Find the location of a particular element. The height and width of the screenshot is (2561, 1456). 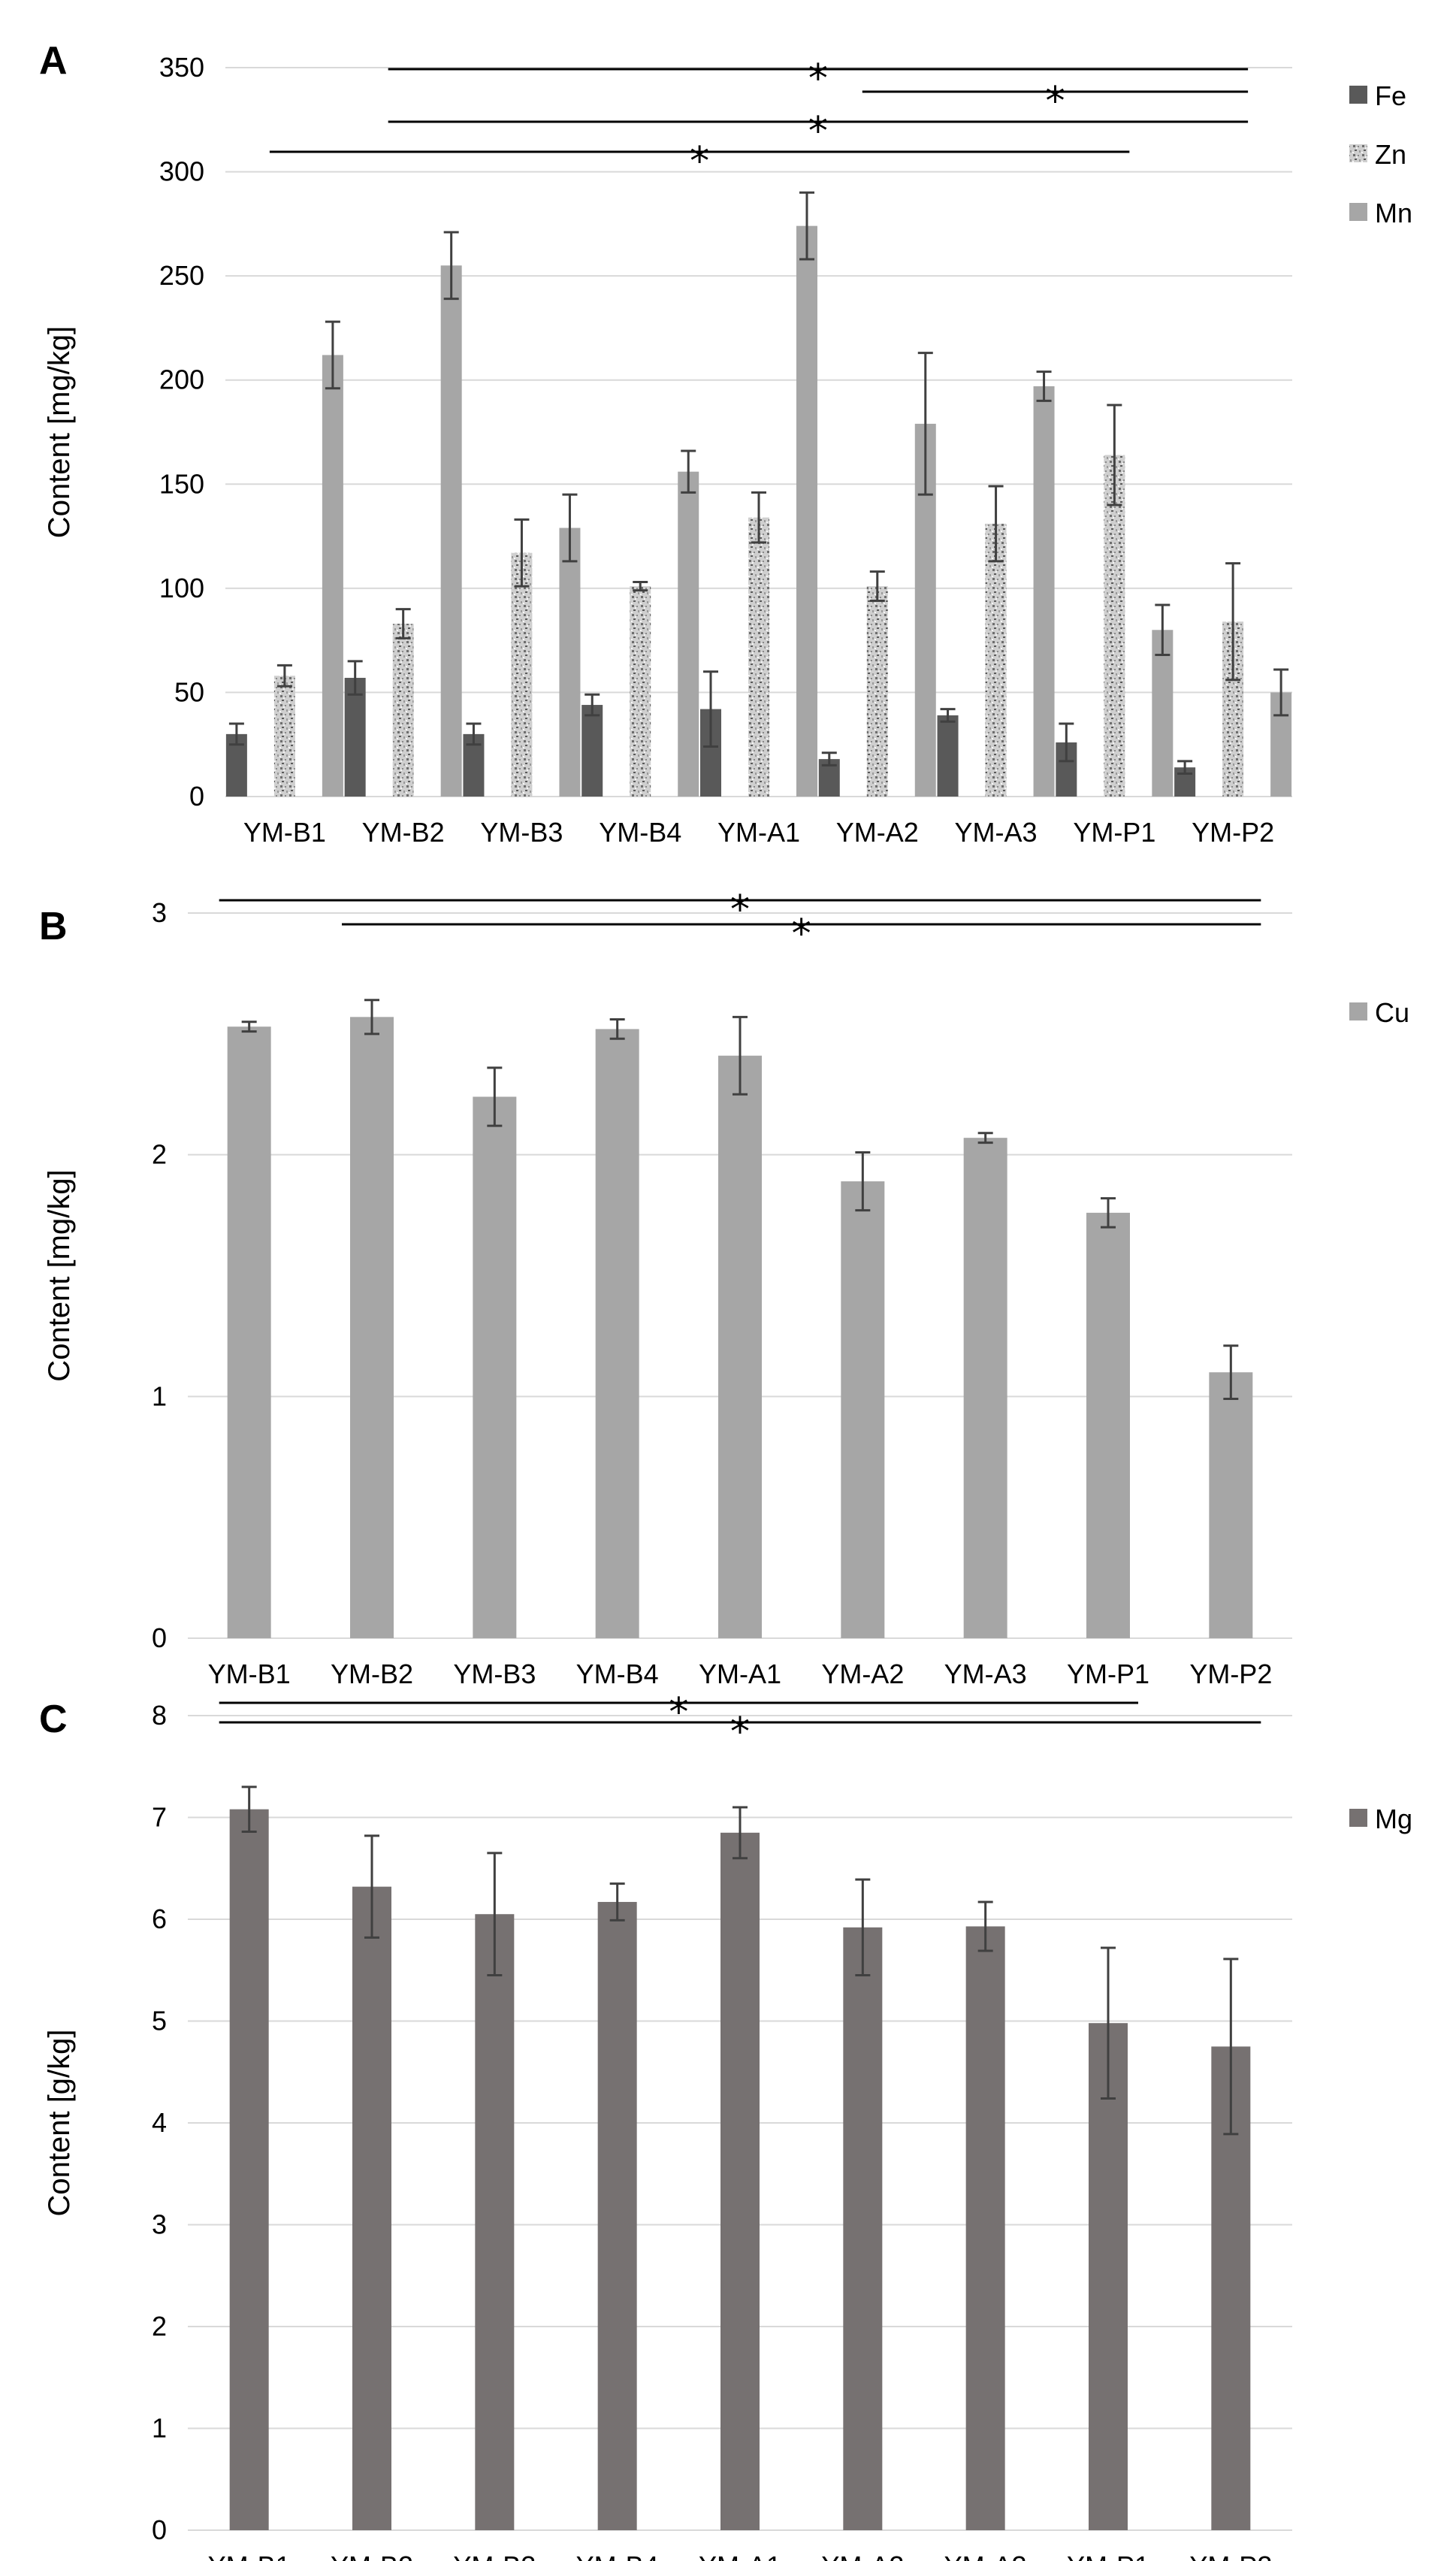

y-tick-label: 350 is located at coordinates (181, 67).